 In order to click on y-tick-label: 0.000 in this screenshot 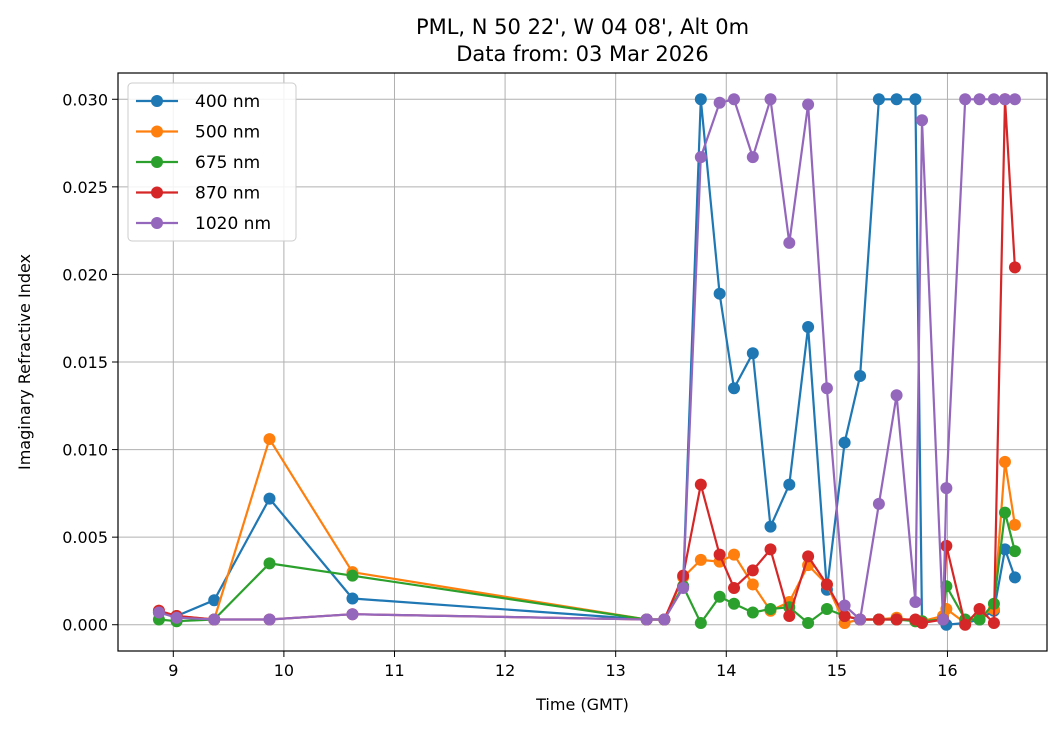, I will do `click(85, 625)`.